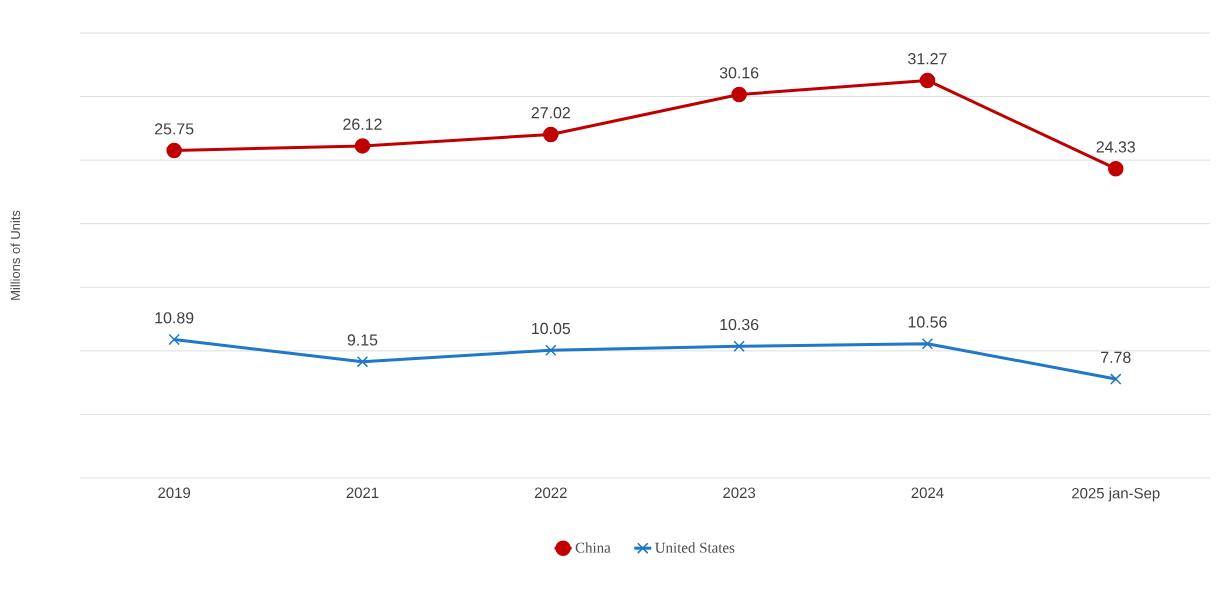 Image resolution: width=1231 pixels, height=599 pixels. Describe the element at coordinates (174, 318) in the screenshot. I see `data-label: 10.89` at that location.